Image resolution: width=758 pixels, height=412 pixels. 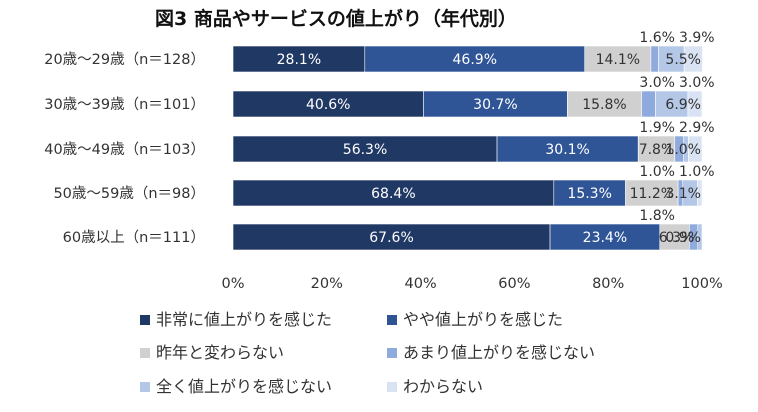 What do you see at coordinates (220, 352) in the screenshot?
I see `legend-label: 昨年と変わらない` at bounding box center [220, 352].